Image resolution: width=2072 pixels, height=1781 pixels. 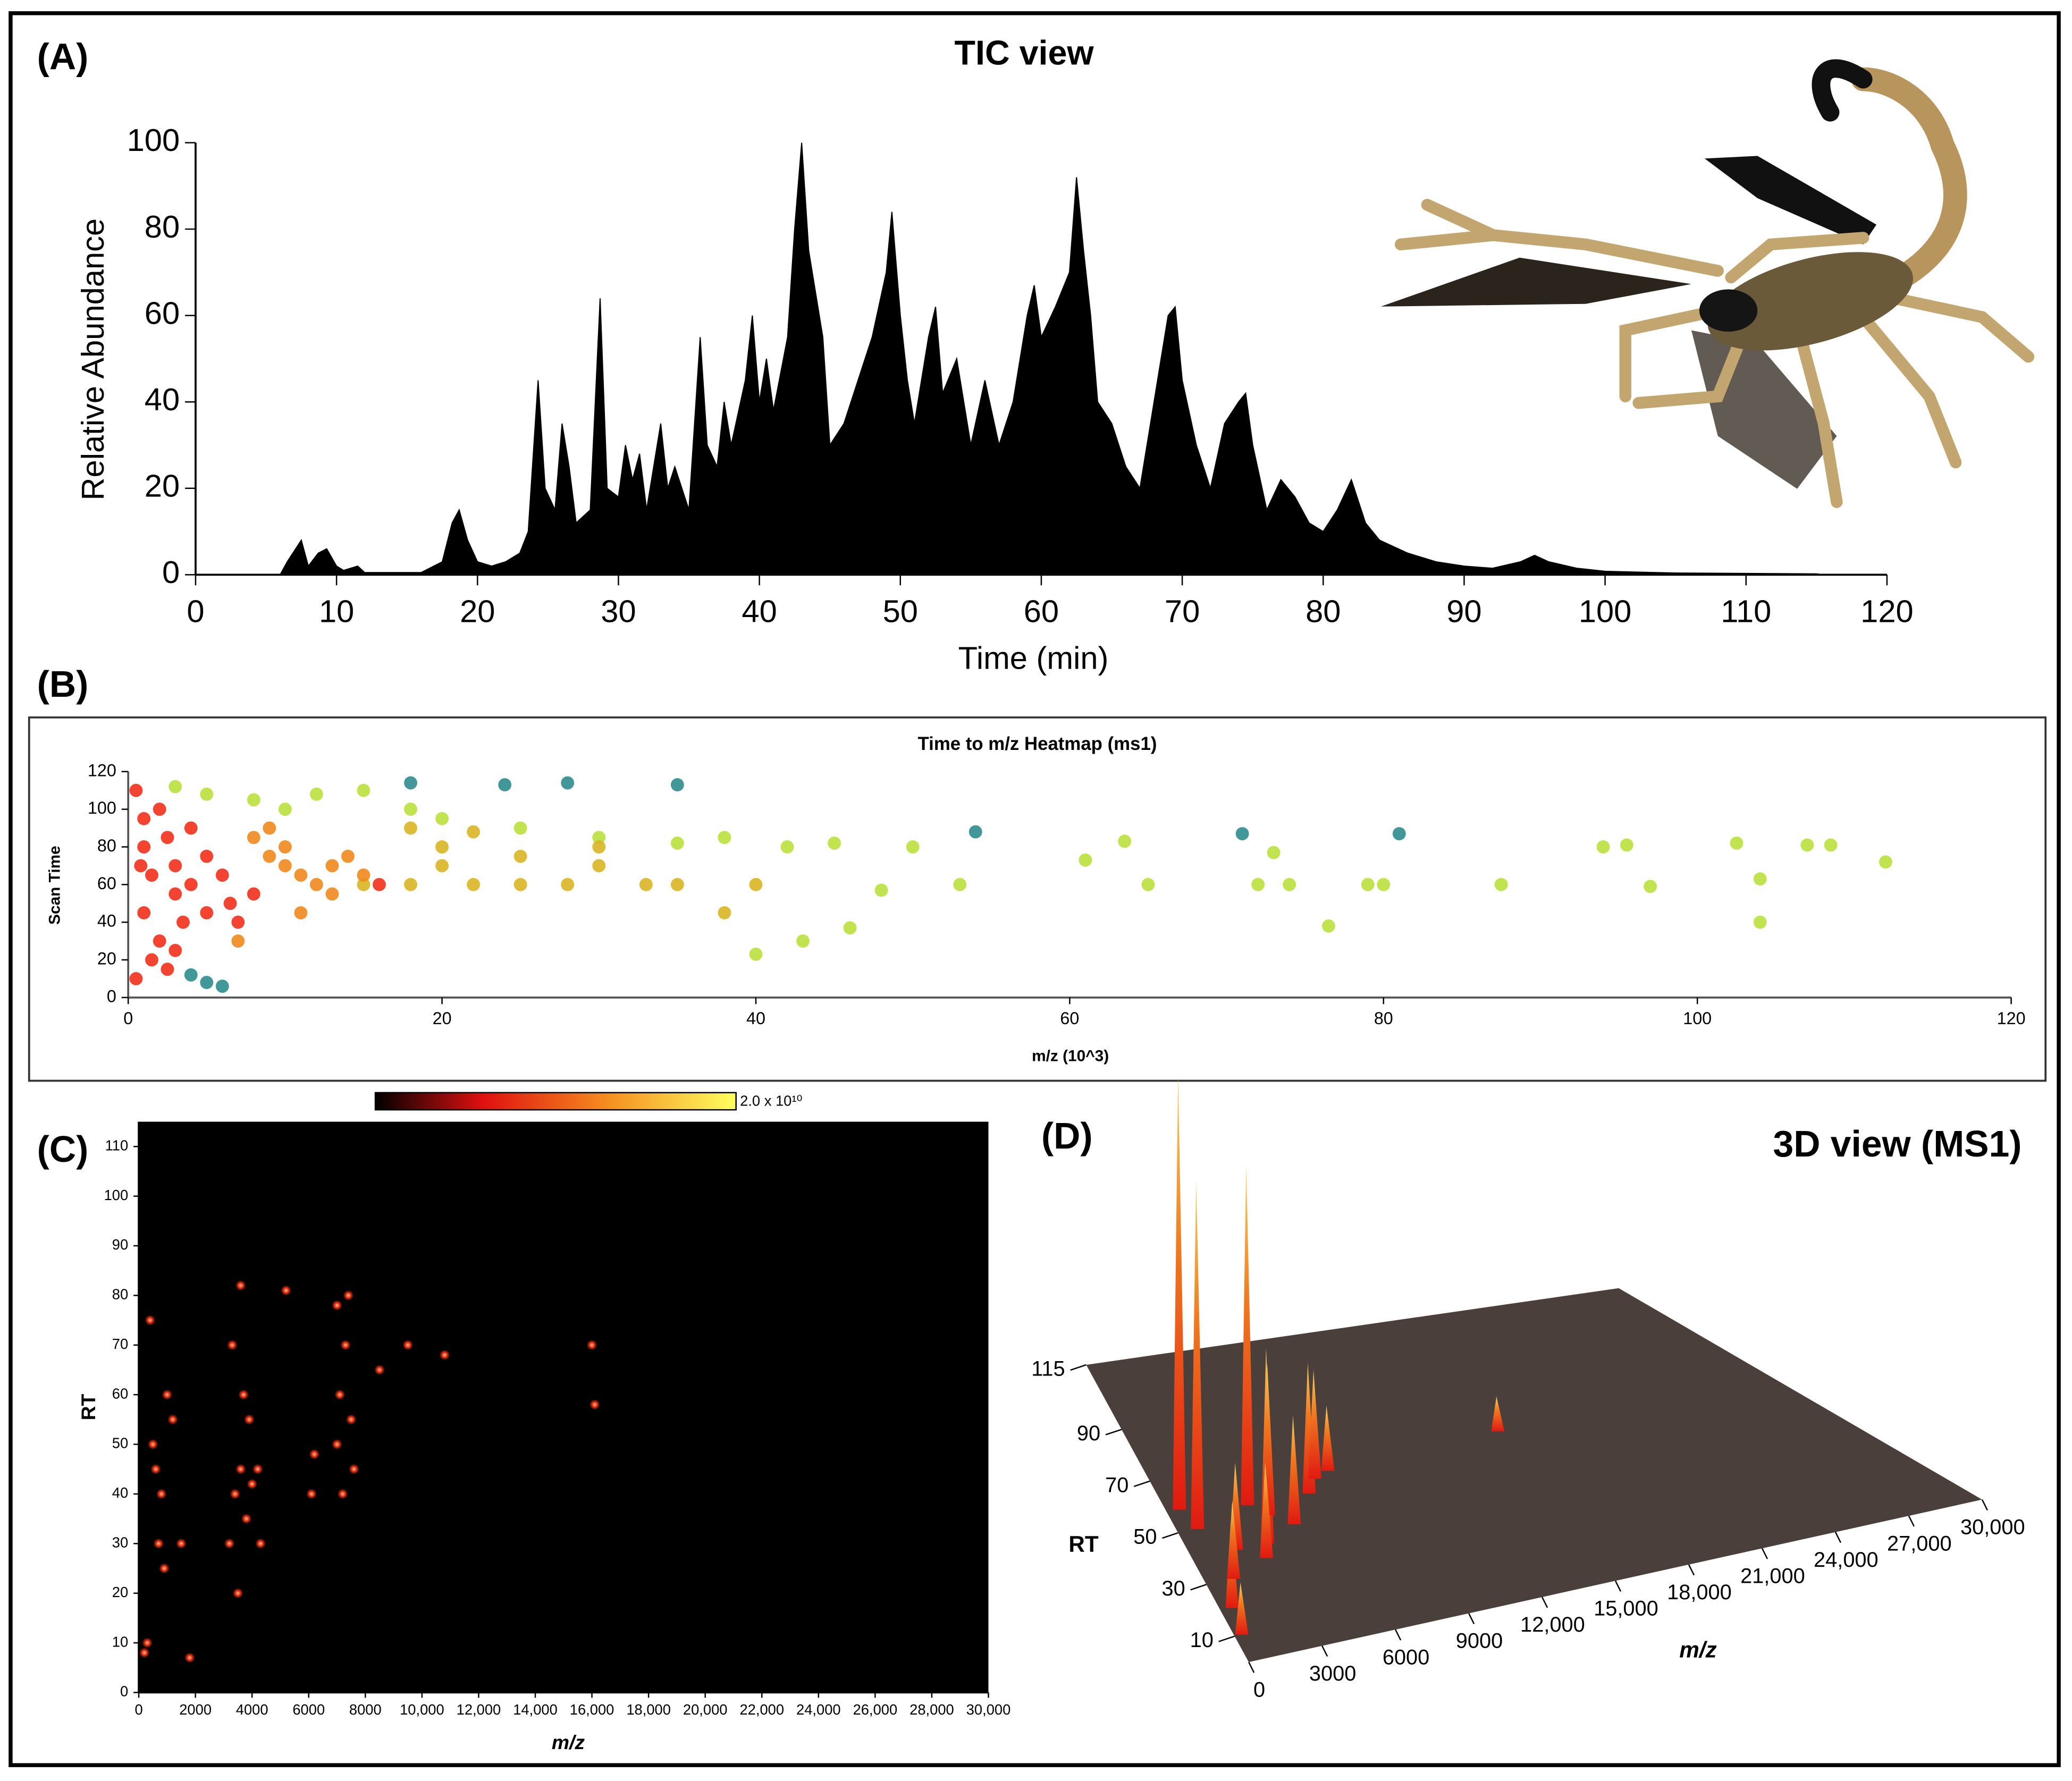 I want to click on plane, so click(x=1534, y=1475).